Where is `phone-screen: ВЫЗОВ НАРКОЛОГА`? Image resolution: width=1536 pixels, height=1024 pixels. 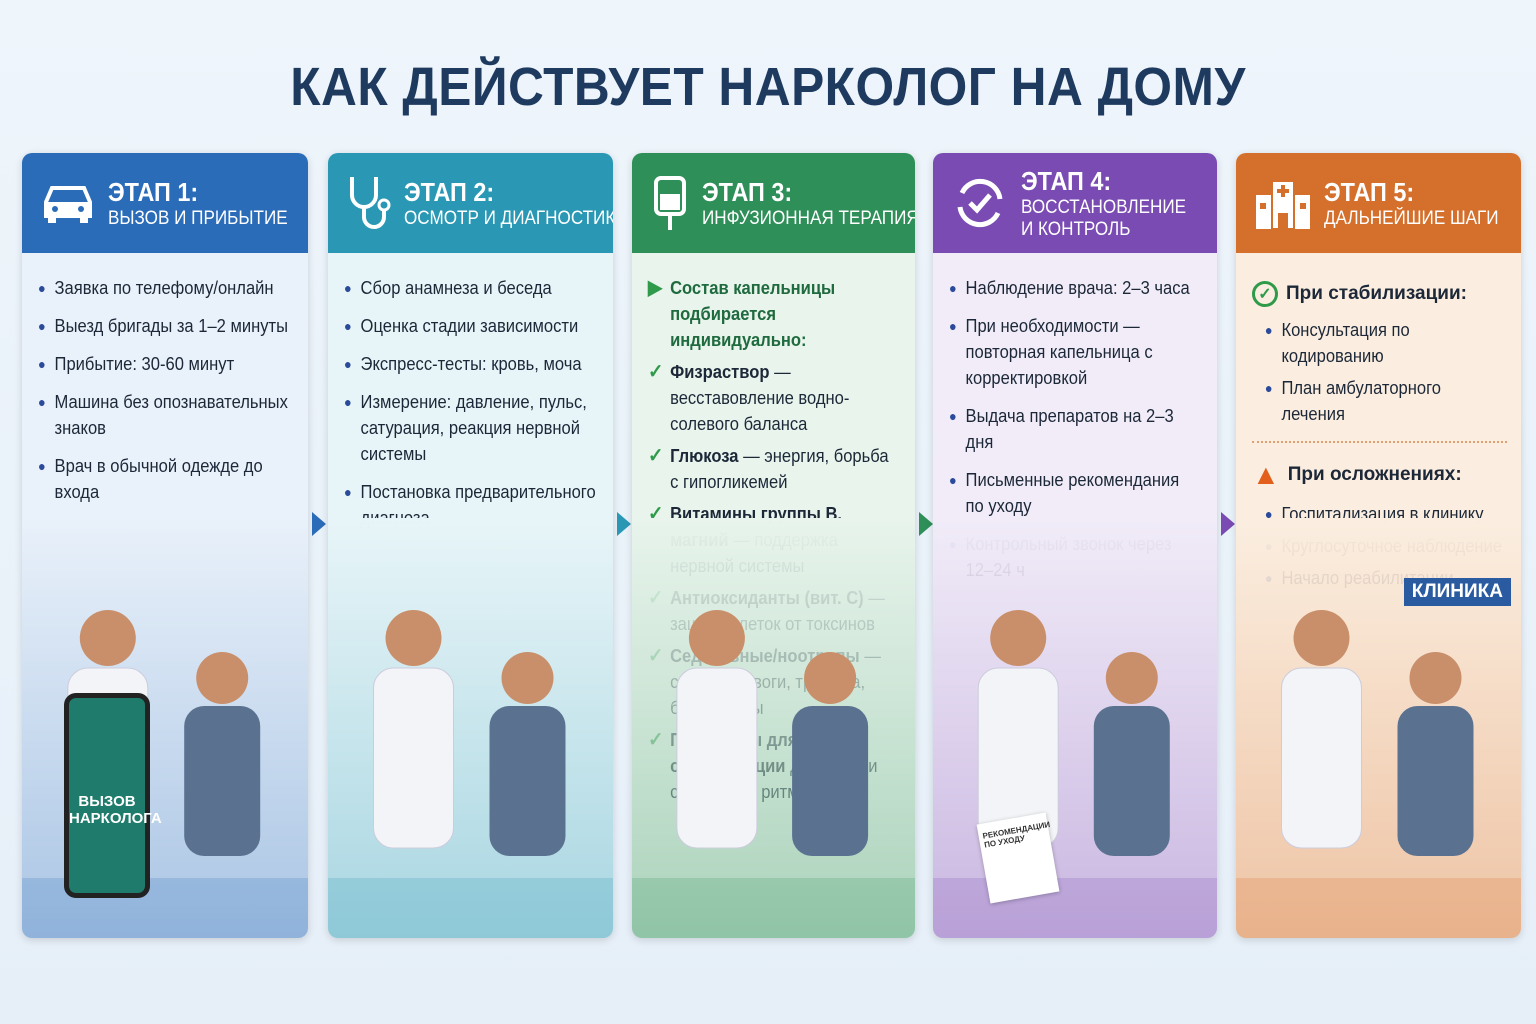
phone-screen: ВЫЗОВ НАРКОЛОГА is located at coordinates (113, 795).